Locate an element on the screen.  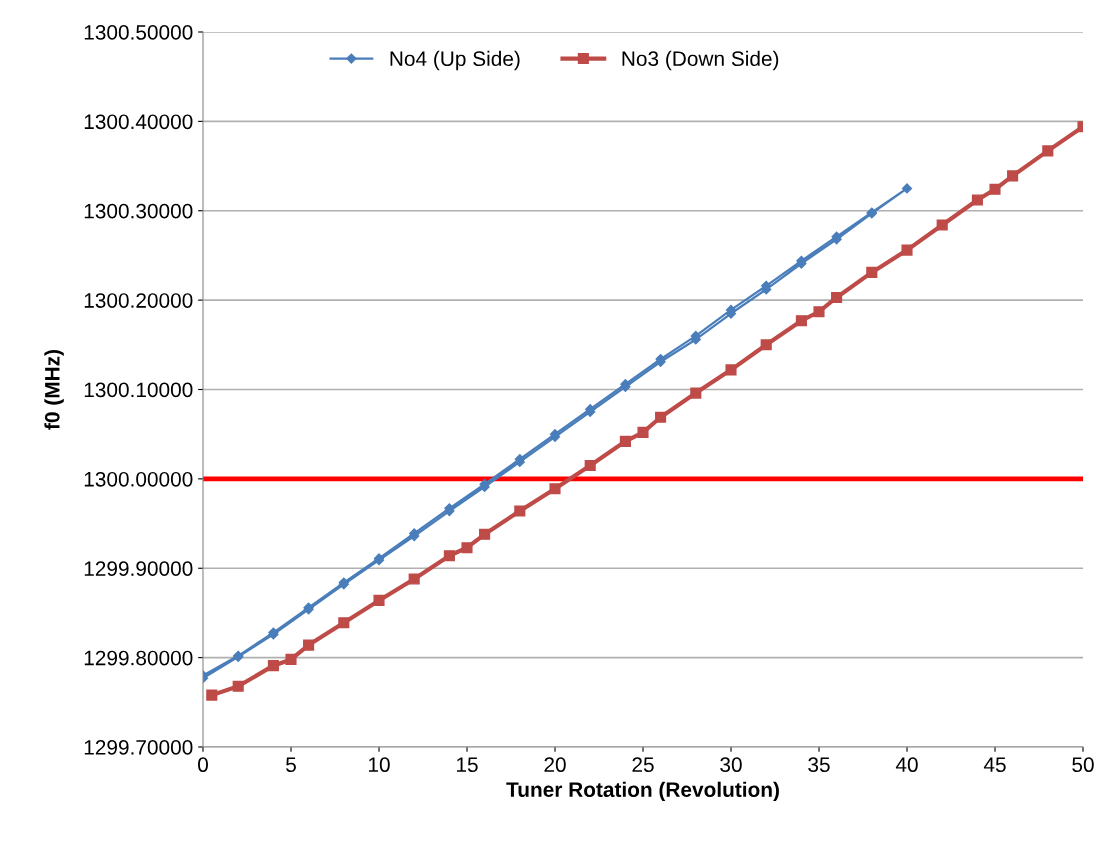
y-tick-label: 1300.00000 is located at coordinates (138, 479).